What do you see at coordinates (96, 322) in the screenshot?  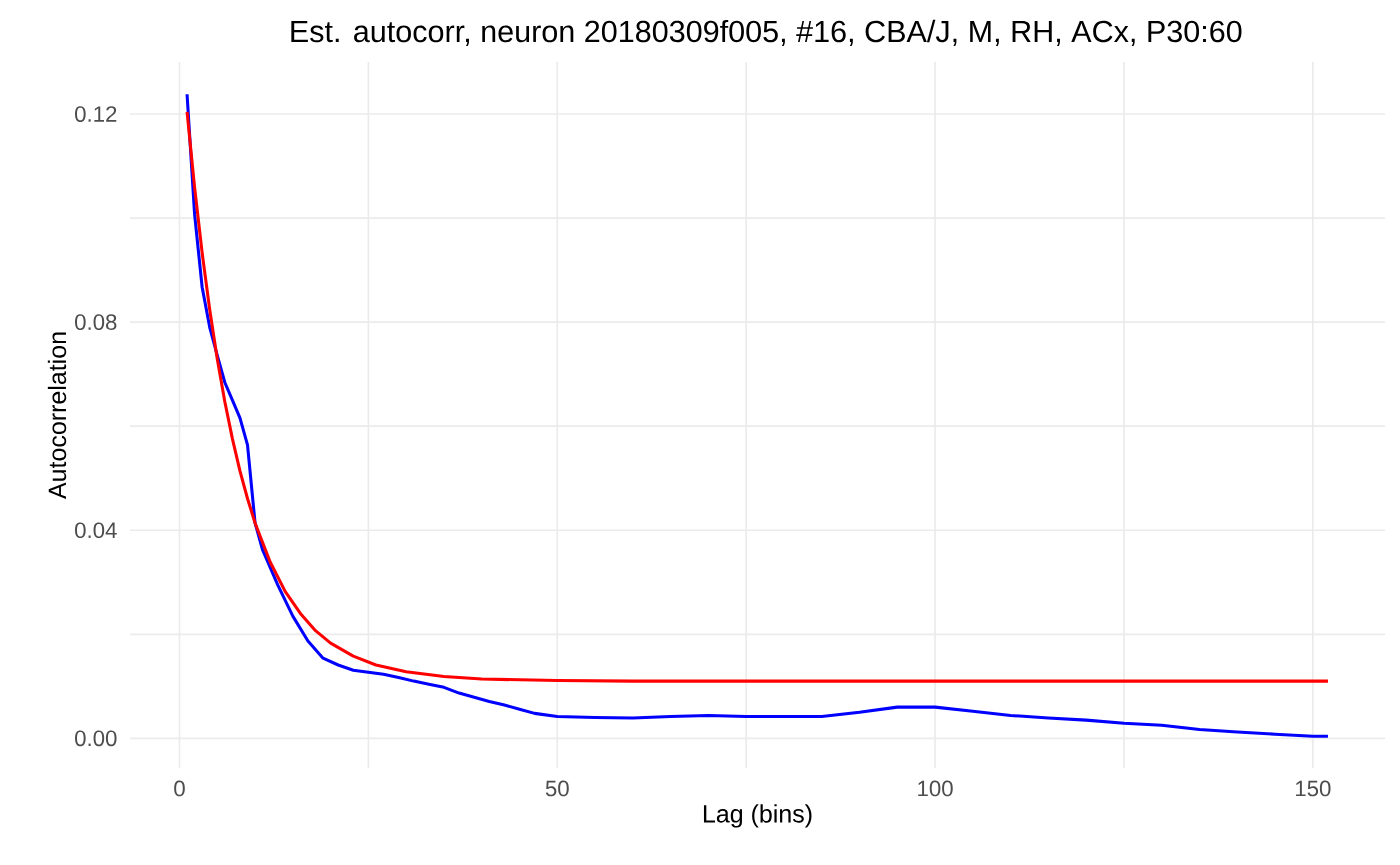 I see `y-tick-label: 0.08` at bounding box center [96, 322].